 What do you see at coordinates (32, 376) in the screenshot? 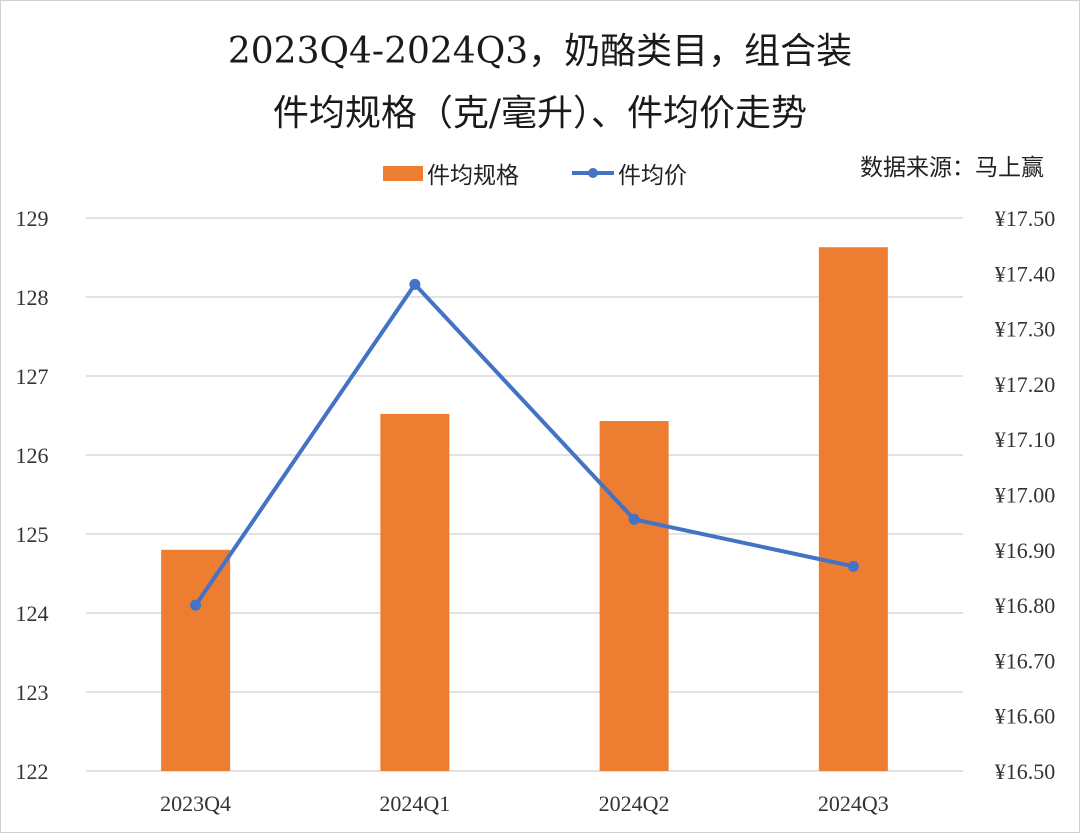
I see `y-left-tick-label: 127` at bounding box center [32, 376].